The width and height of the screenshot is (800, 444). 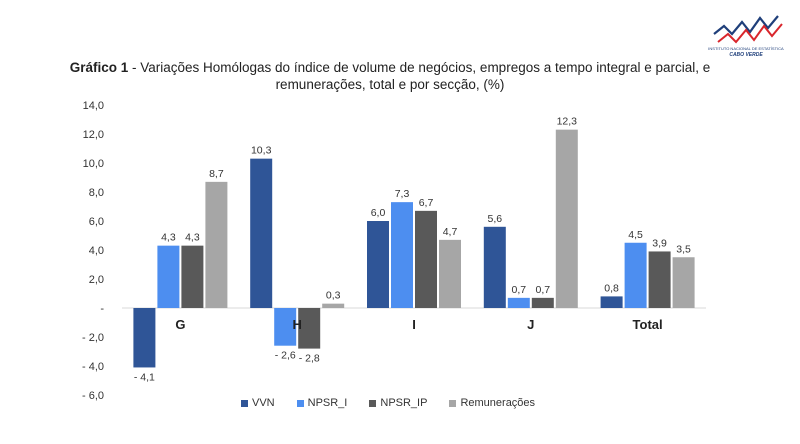 I want to click on chart-title-prefix: Gráfico 1, so click(x=99, y=67).